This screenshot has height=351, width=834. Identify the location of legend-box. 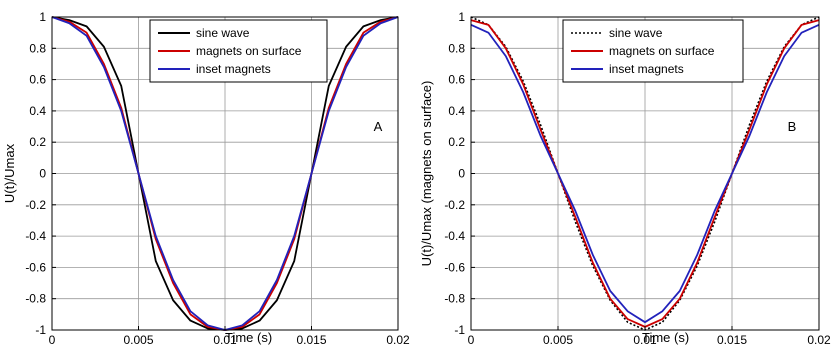
(238, 51).